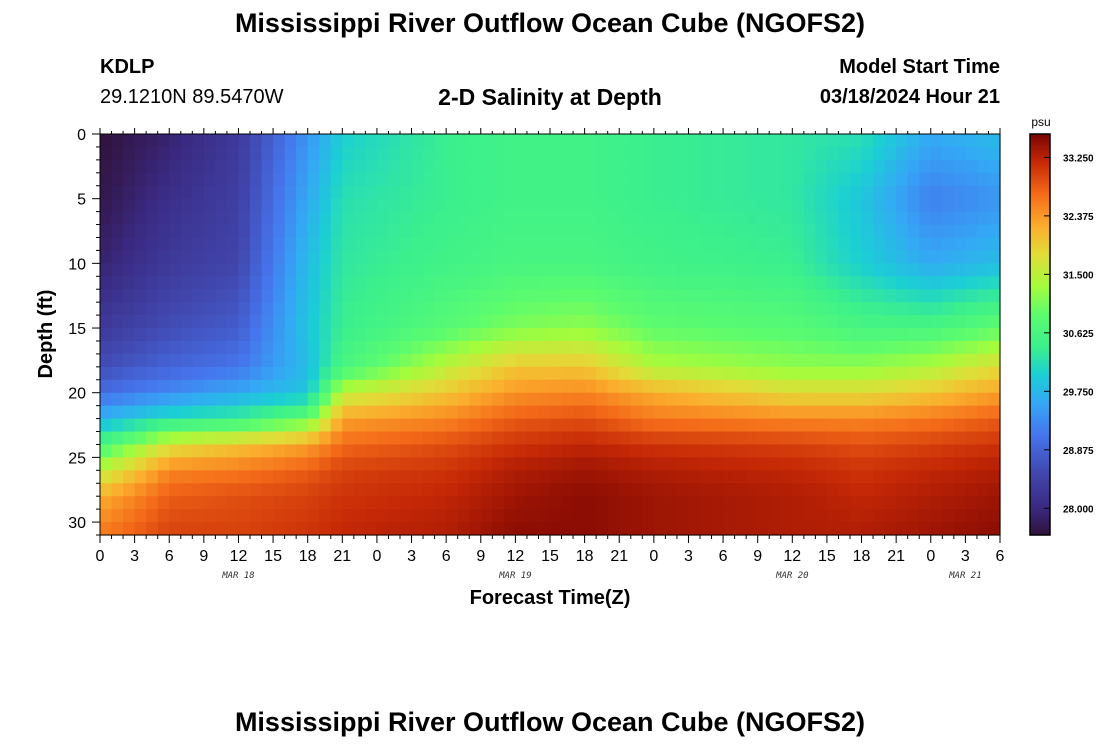  Describe the element at coordinates (308, 556) in the screenshot. I see `x-tick-label: 18` at that location.